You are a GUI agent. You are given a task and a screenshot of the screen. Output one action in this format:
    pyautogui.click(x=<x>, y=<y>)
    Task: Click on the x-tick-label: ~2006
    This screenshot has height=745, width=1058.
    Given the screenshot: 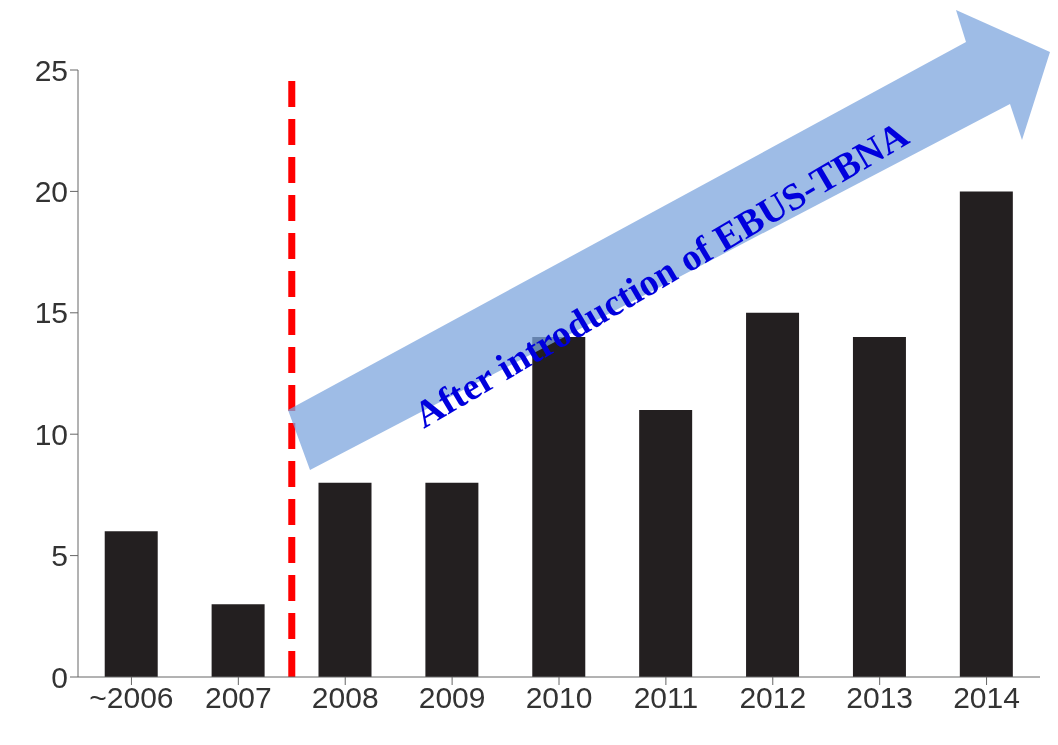 What is the action you would take?
    pyautogui.click(x=131, y=698)
    